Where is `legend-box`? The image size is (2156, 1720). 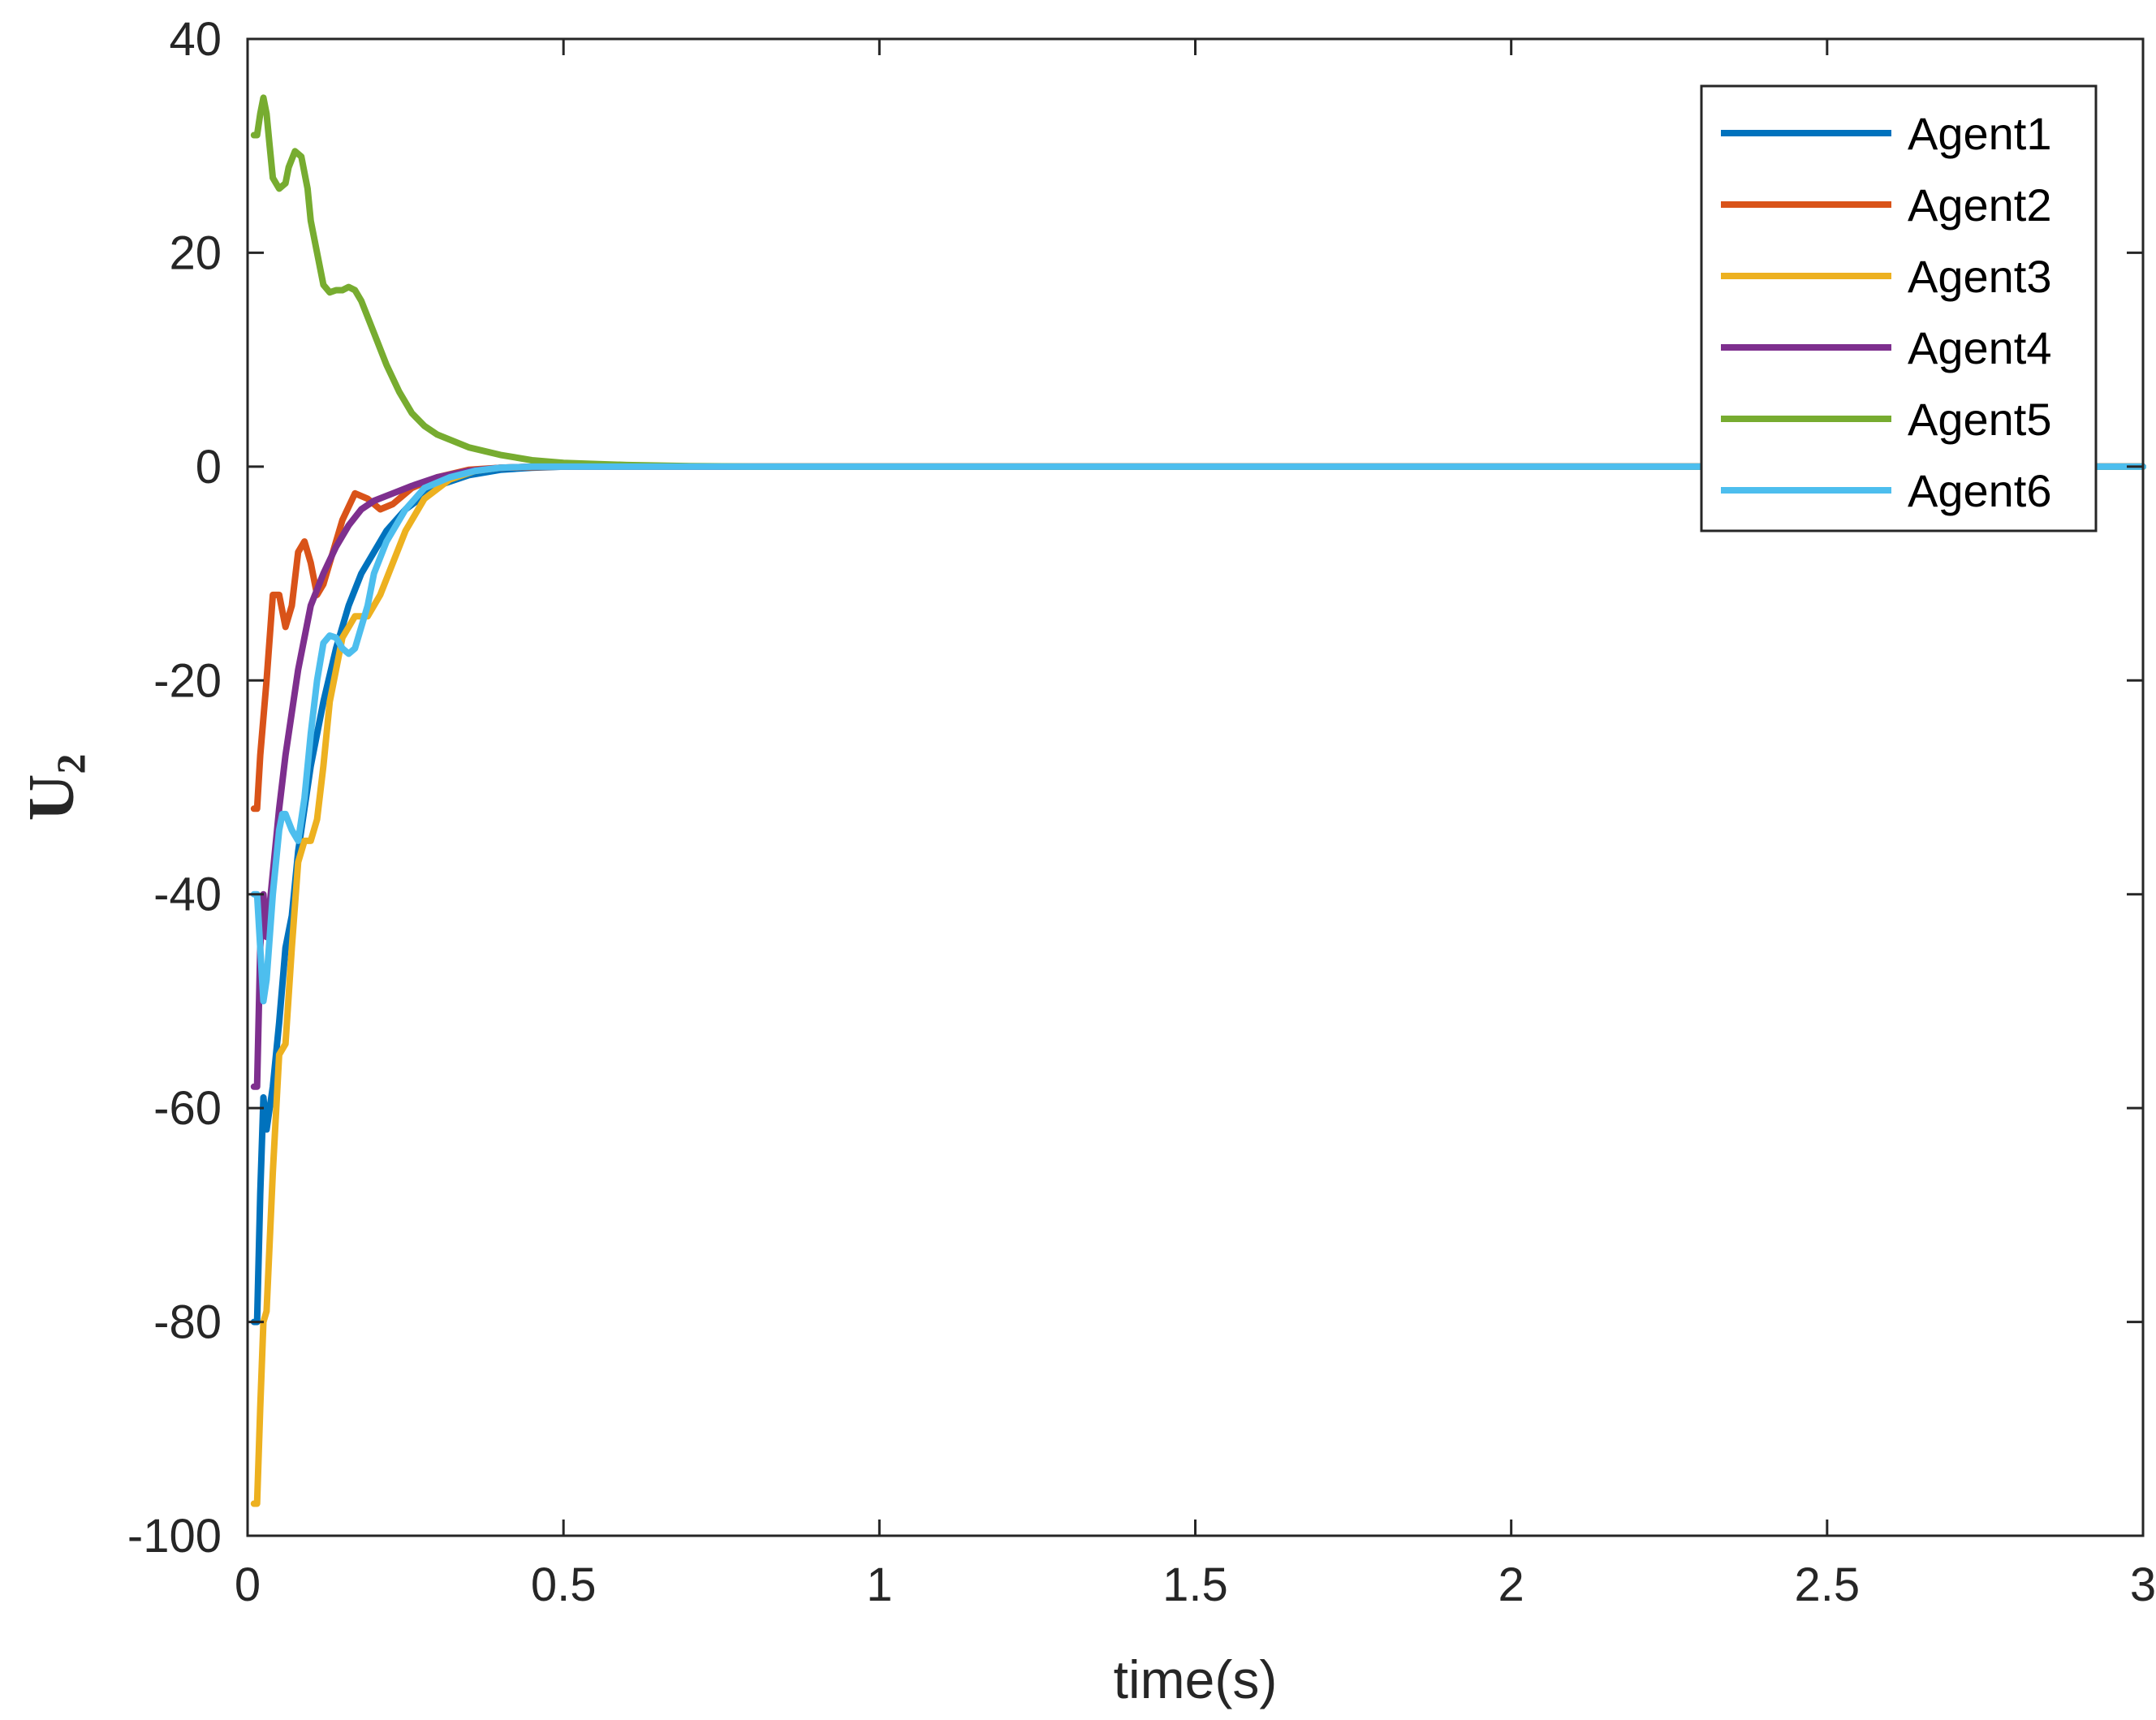
legend-box is located at coordinates (1899, 308).